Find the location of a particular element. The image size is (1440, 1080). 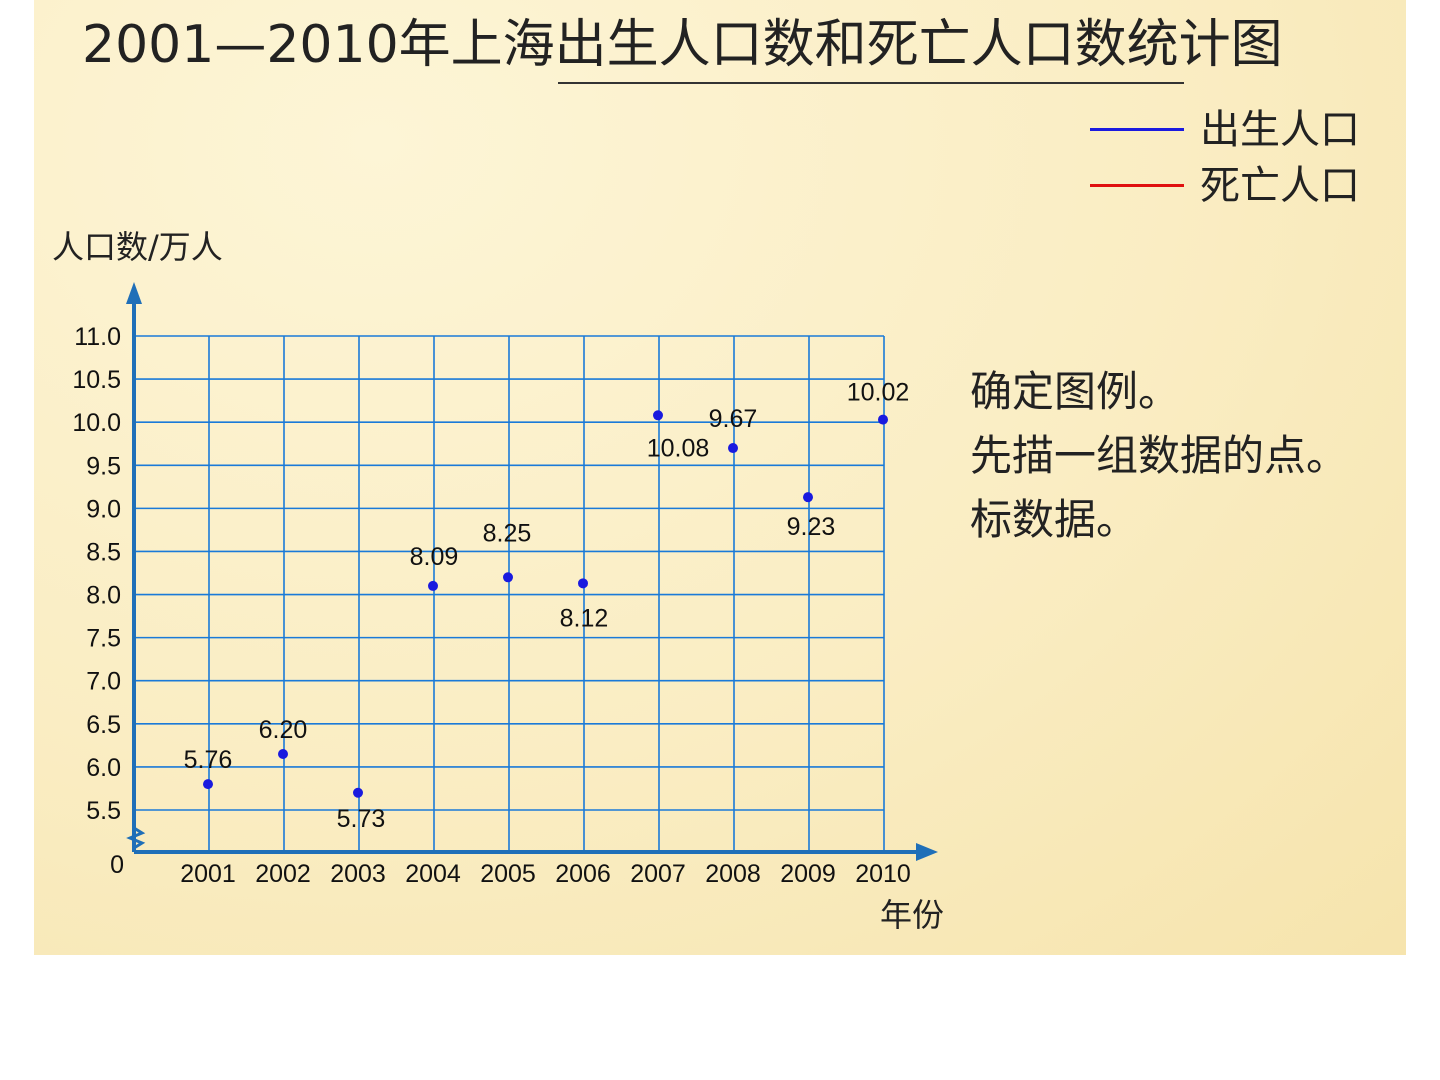

y-tick-label: 6.5 is located at coordinates (103, 725).